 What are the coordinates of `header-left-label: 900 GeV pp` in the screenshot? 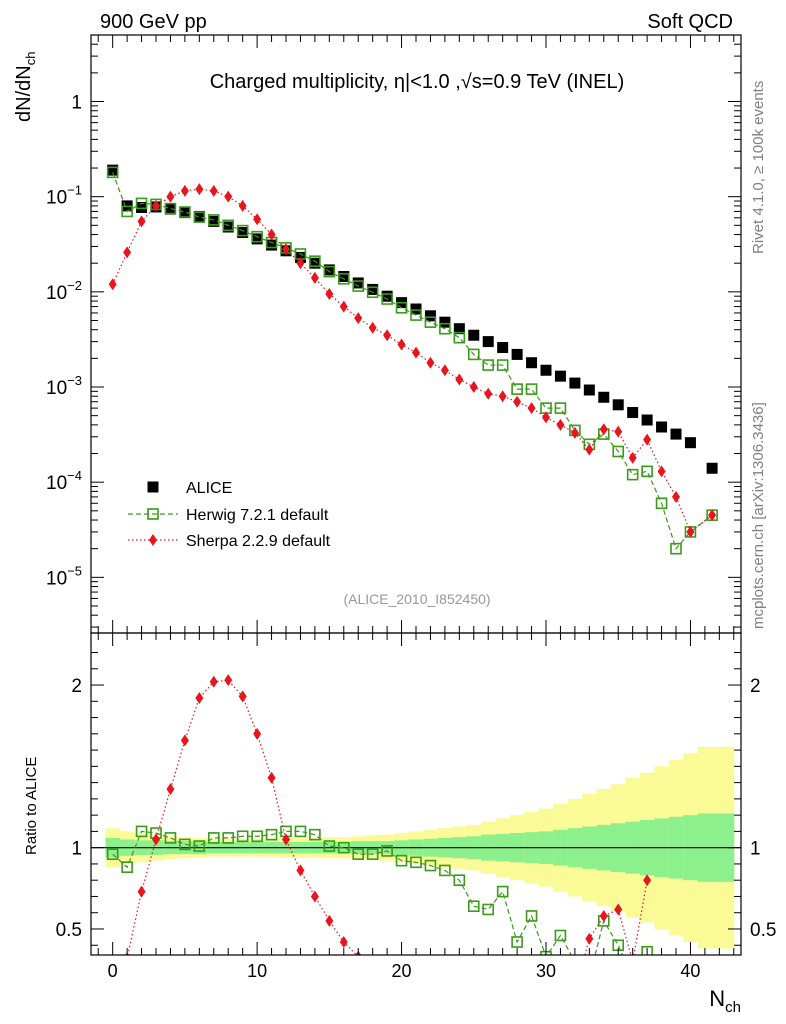 It's located at (153, 22).